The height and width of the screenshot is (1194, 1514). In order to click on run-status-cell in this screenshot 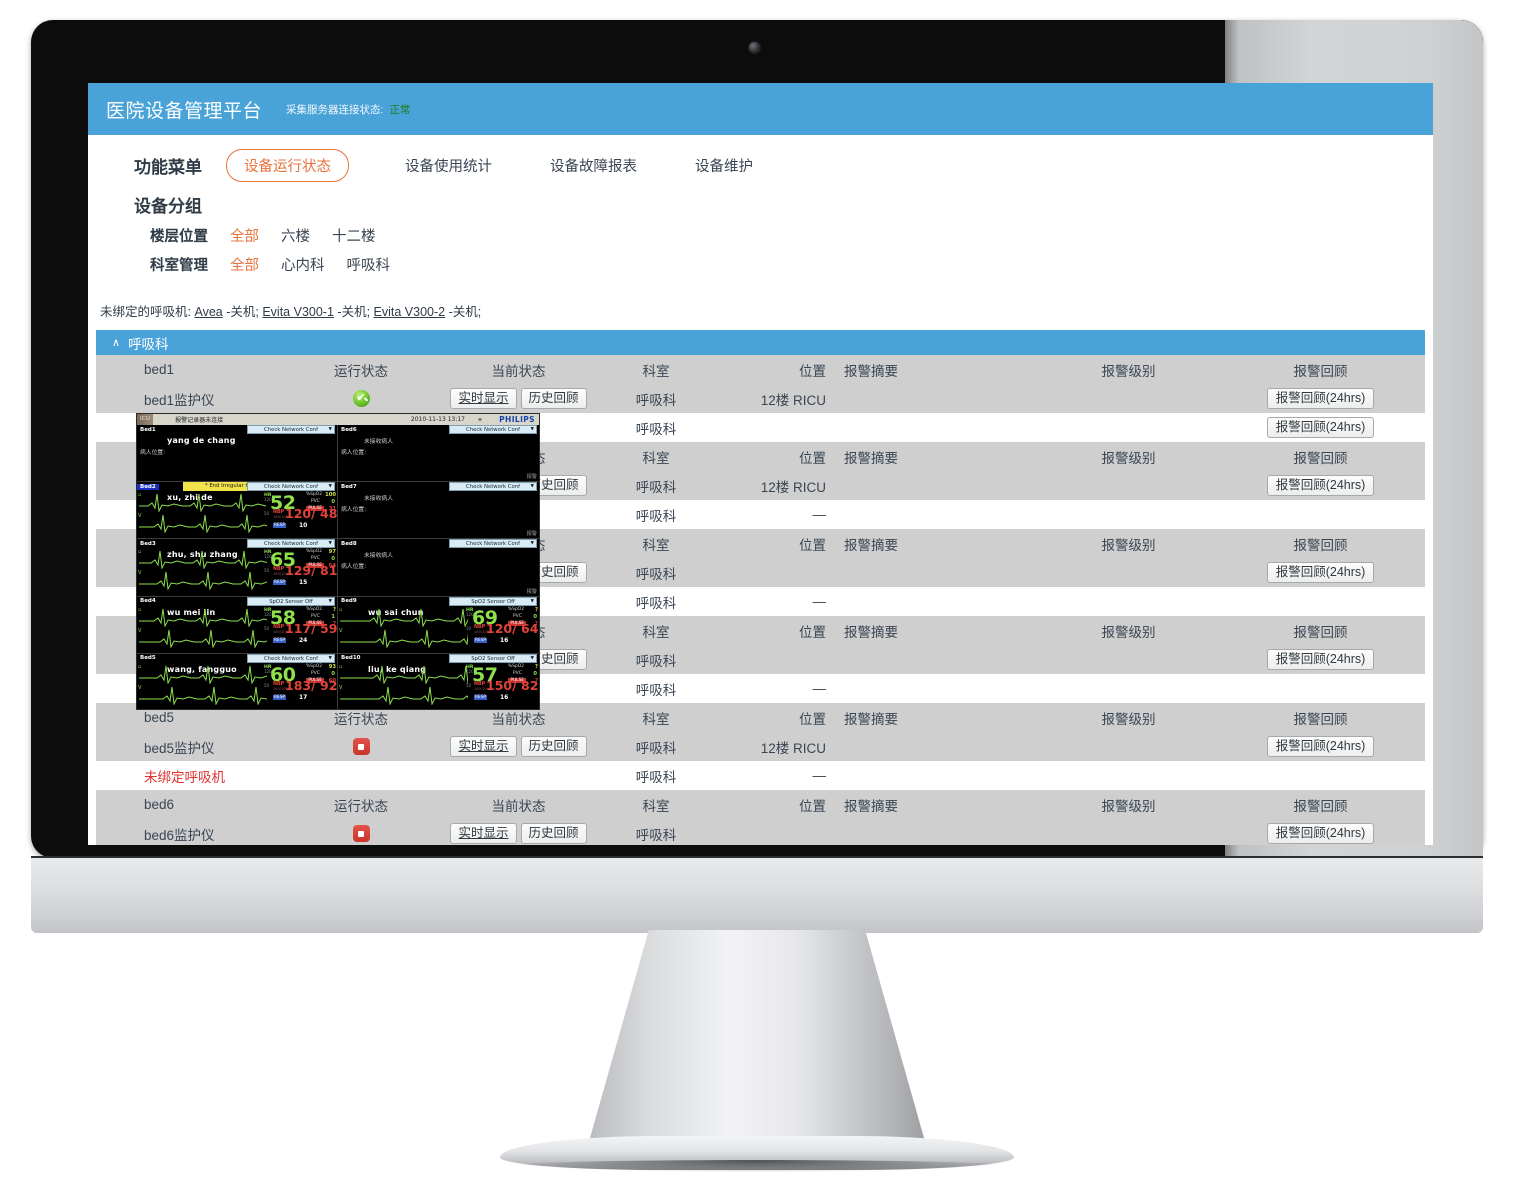, I will do `click(361, 398)`.